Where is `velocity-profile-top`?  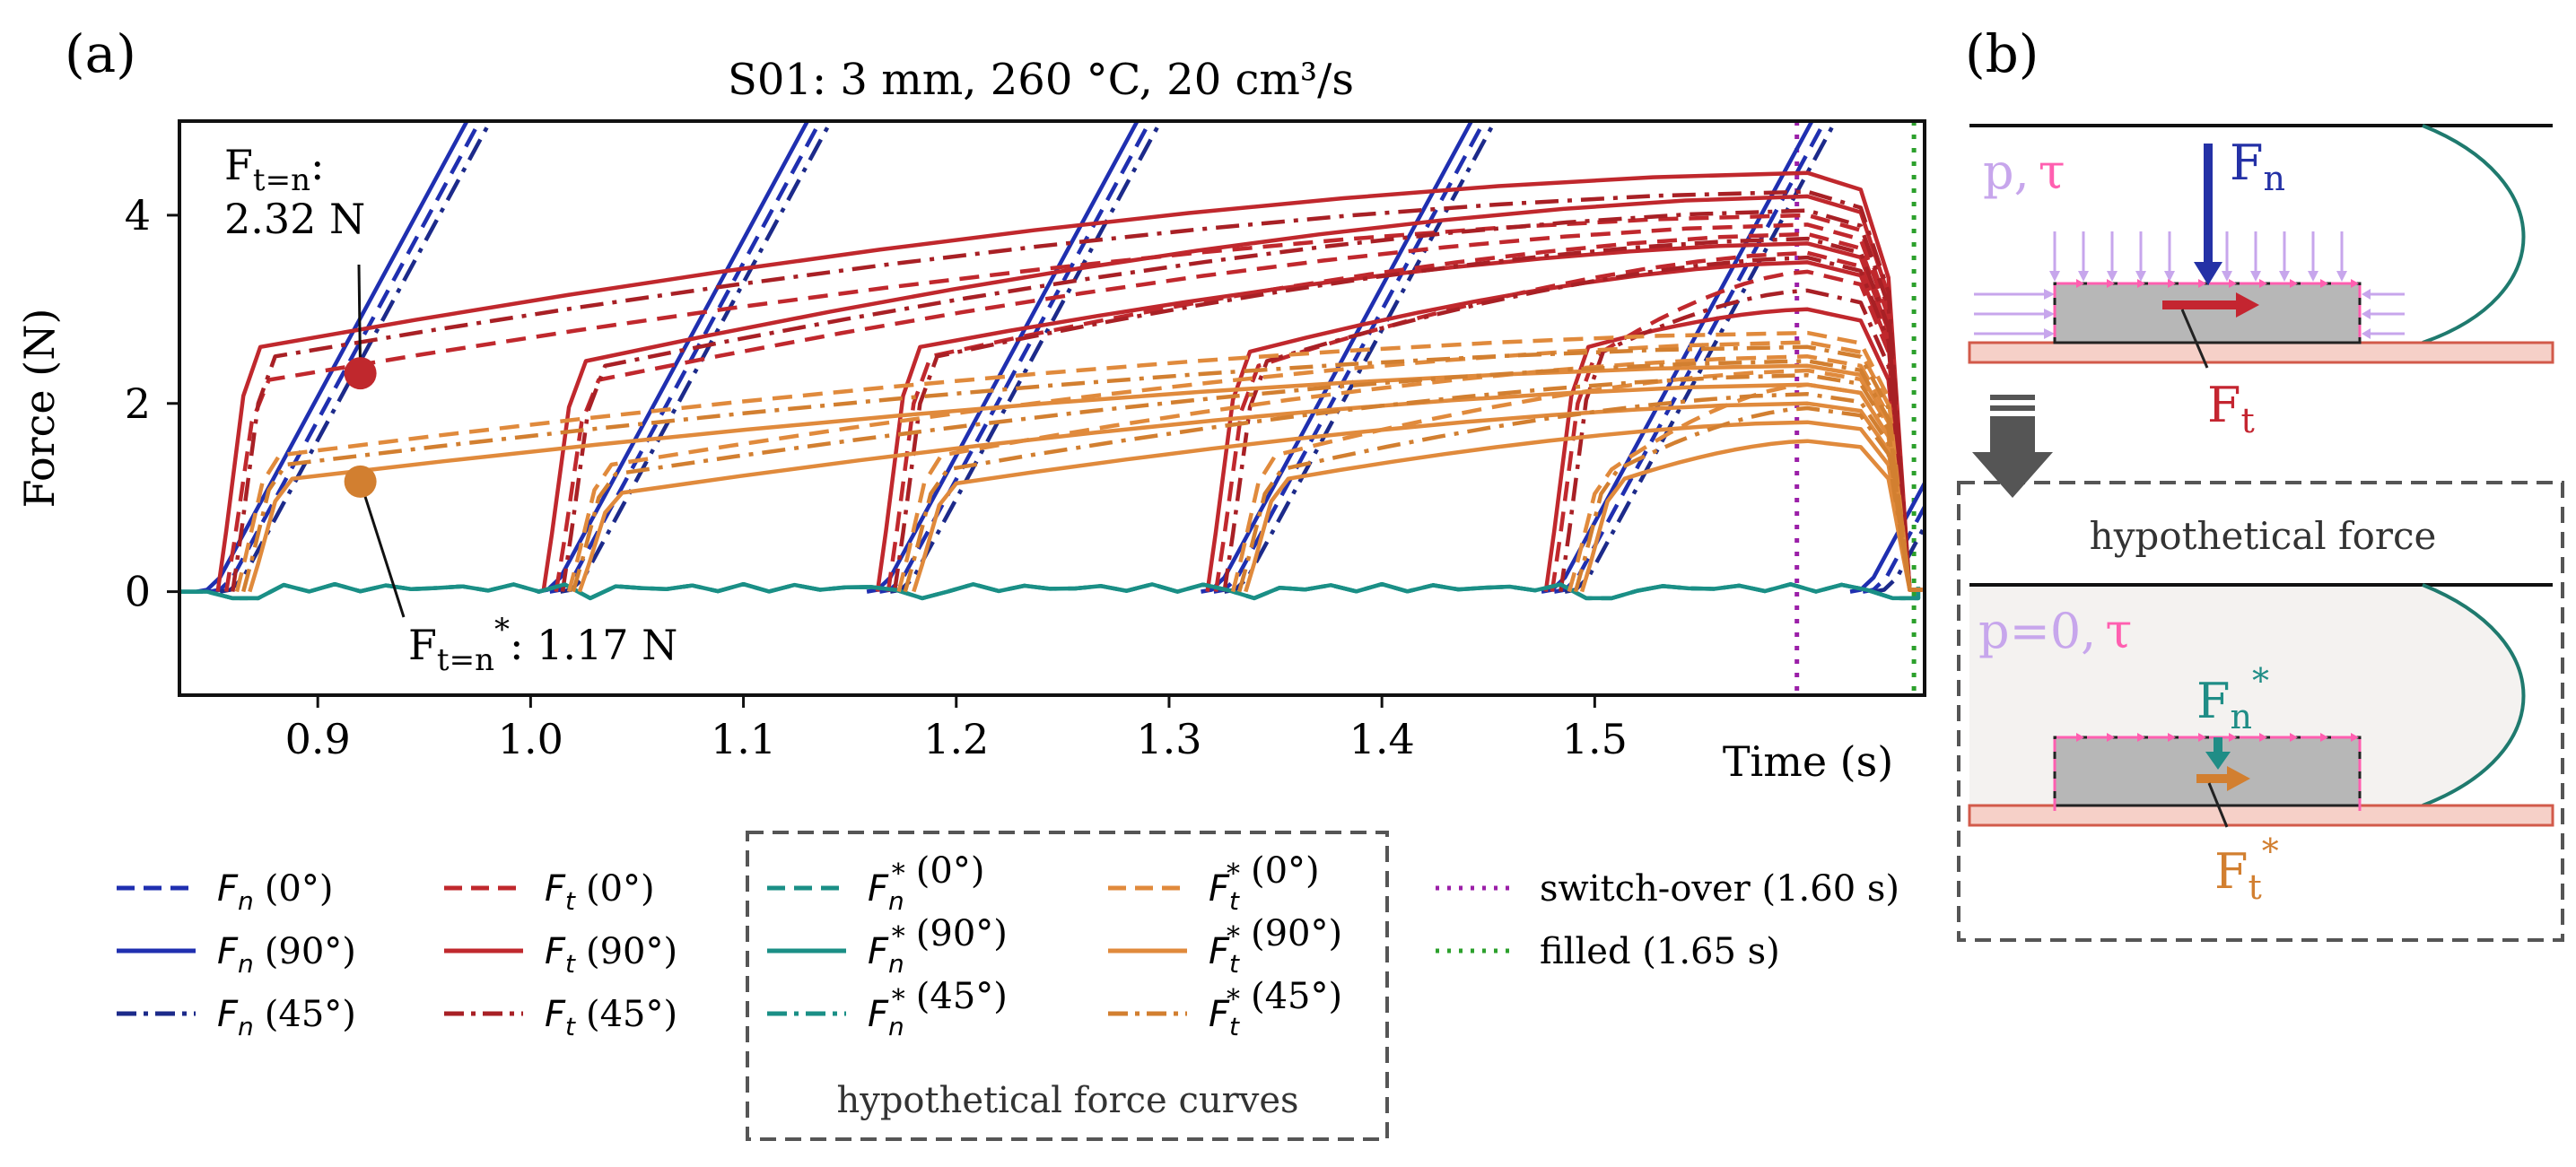
velocity-profile-top is located at coordinates (2474, 234).